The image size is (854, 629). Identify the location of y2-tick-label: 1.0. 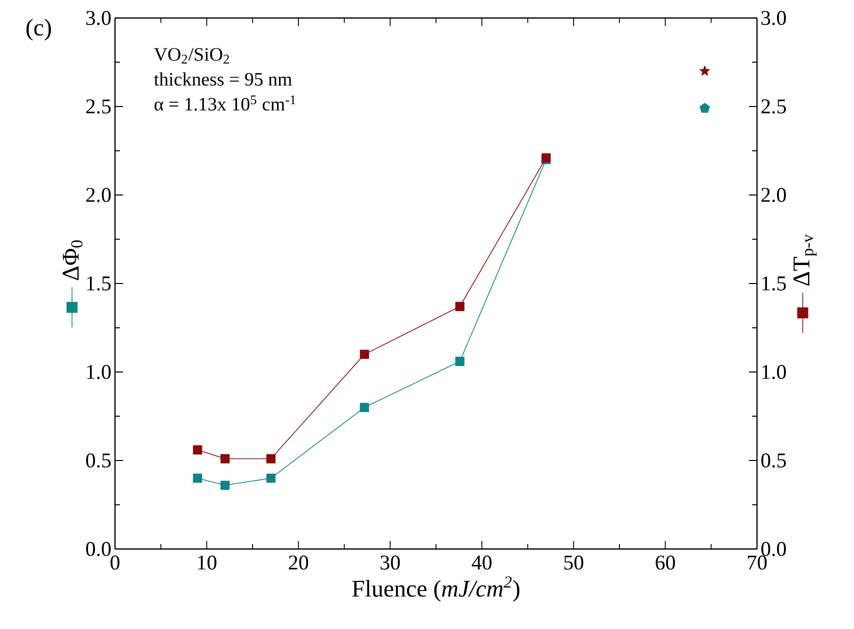
(774, 372).